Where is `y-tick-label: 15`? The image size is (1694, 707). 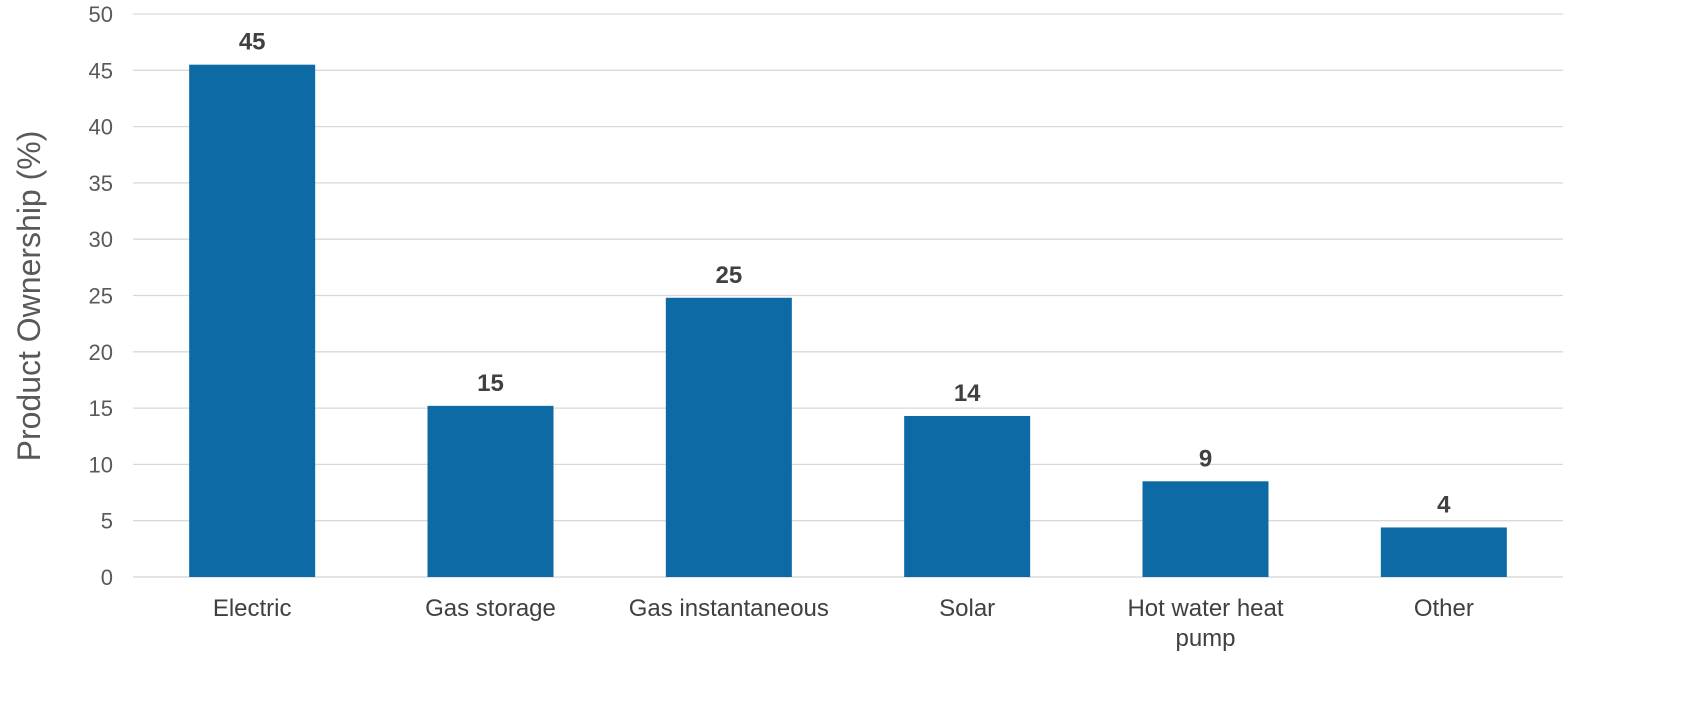
y-tick-label: 15 is located at coordinates (101, 408).